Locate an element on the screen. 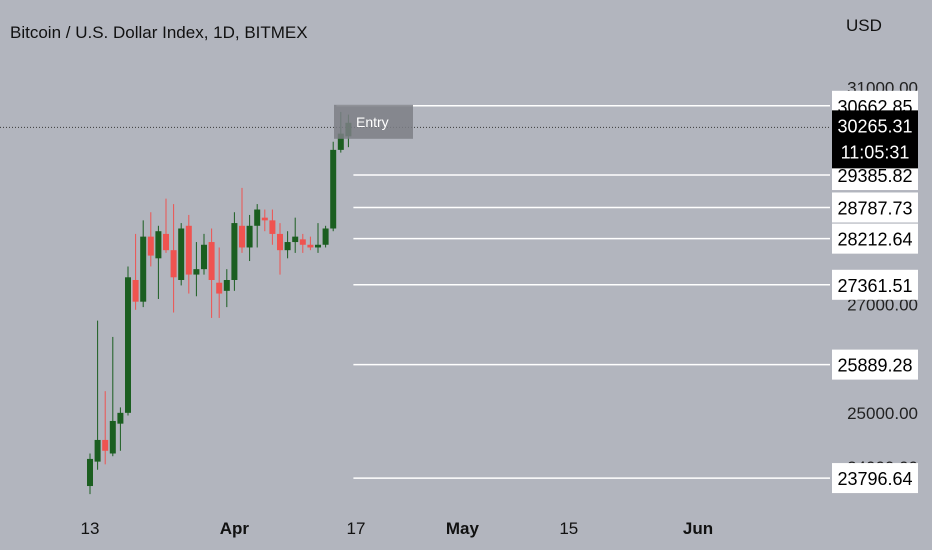 The width and height of the screenshot is (932, 550). level-label-text: 28787.73 is located at coordinates (874, 208).